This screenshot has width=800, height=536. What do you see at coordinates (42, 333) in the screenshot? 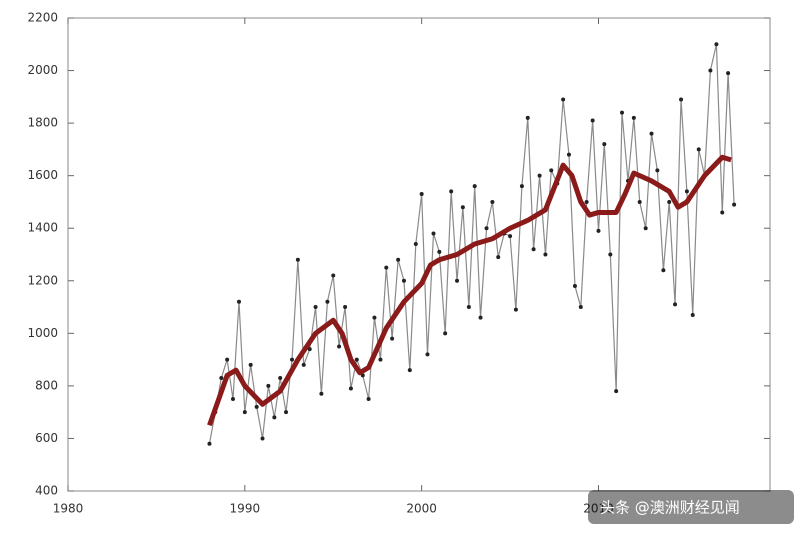
I see `y-tick-label: 1000` at bounding box center [42, 333].